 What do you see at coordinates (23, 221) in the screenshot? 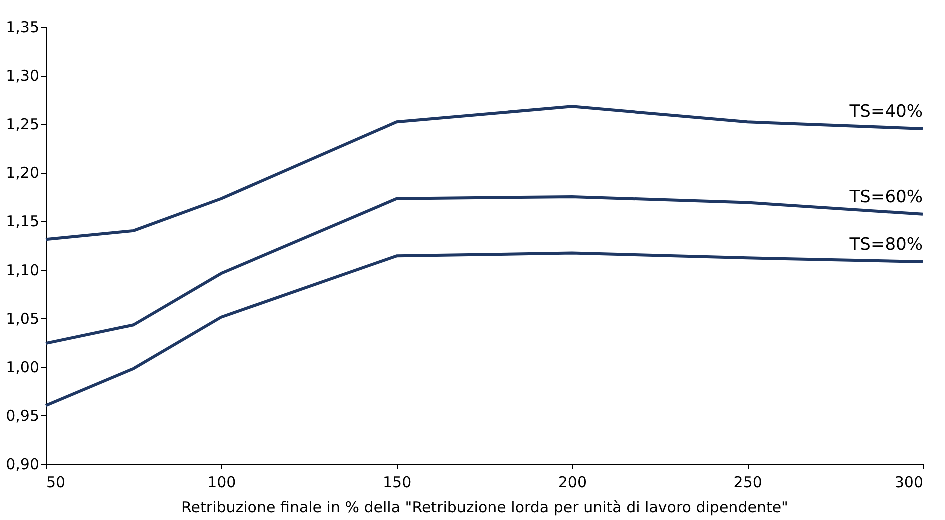
I see `y-tick-label: 1,15` at bounding box center [23, 221].